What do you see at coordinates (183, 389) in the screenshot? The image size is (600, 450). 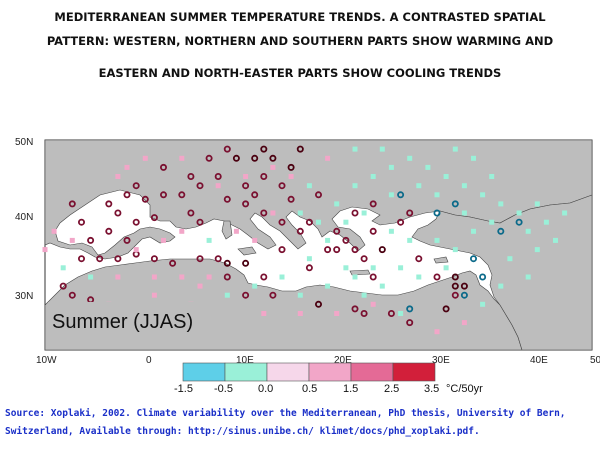 I see `legend-tick-1: -1.5` at bounding box center [183, 389].